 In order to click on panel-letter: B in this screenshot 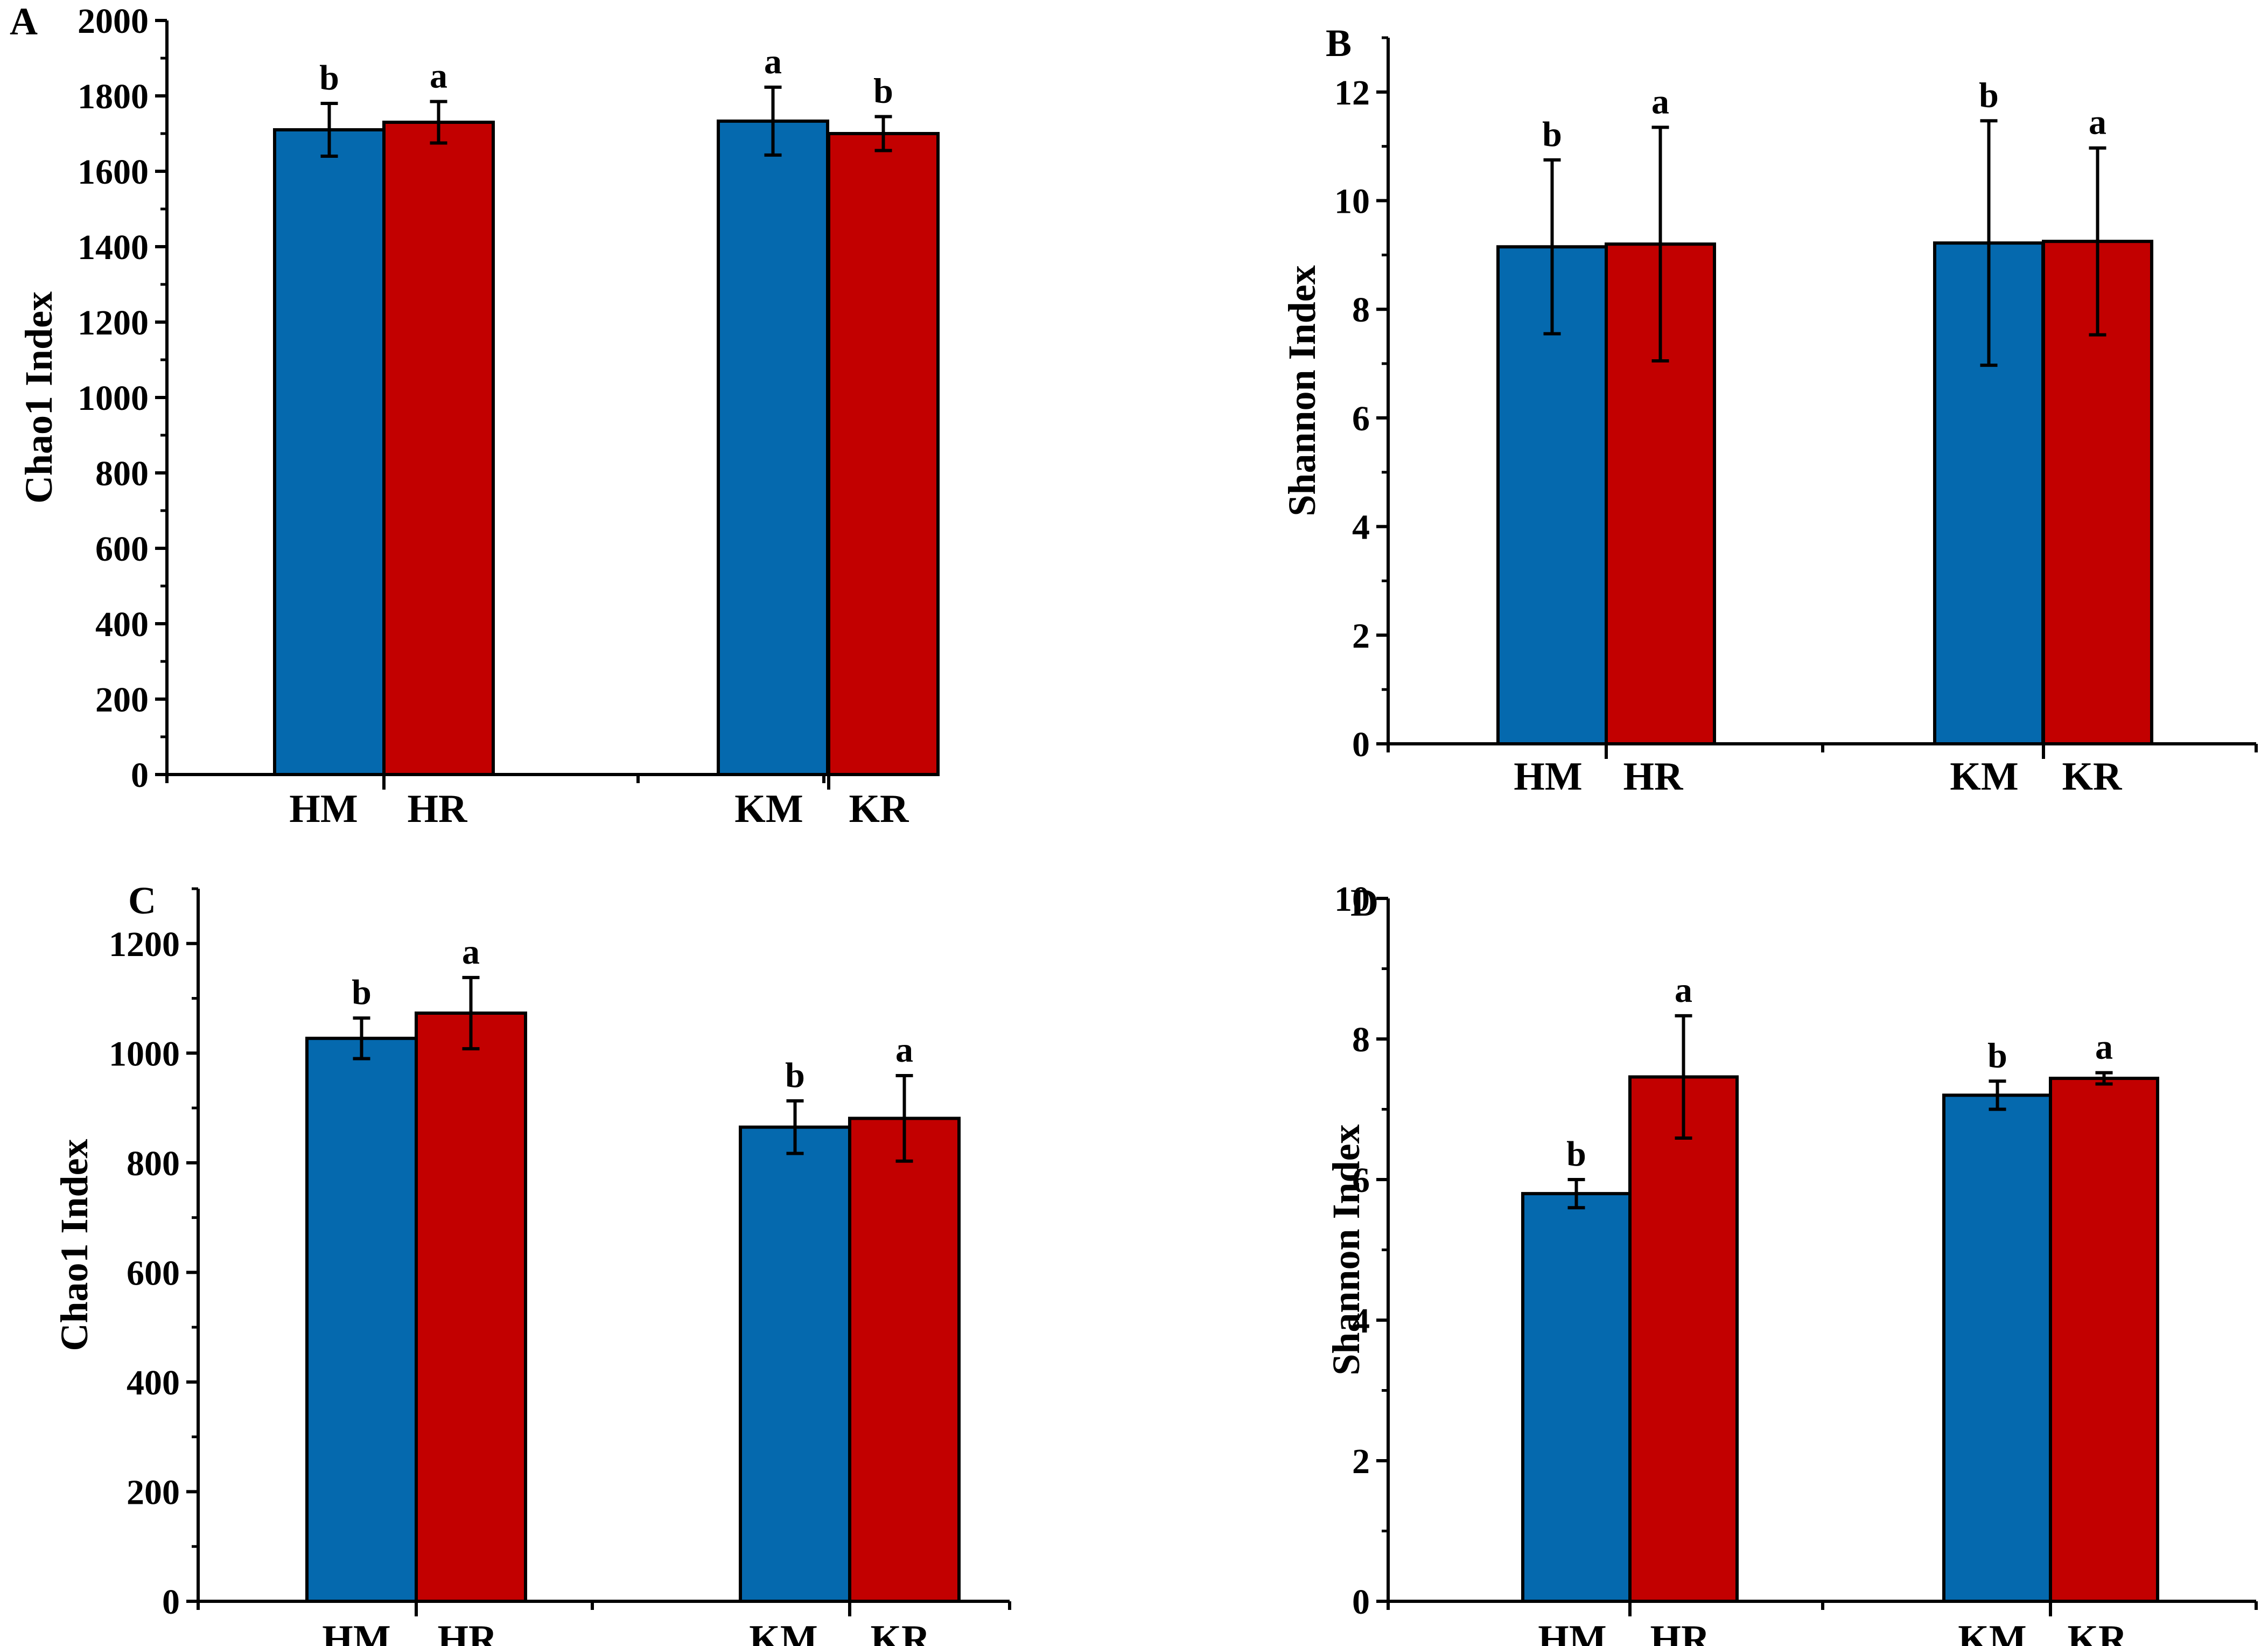, I will do `click(1339, 44)`.